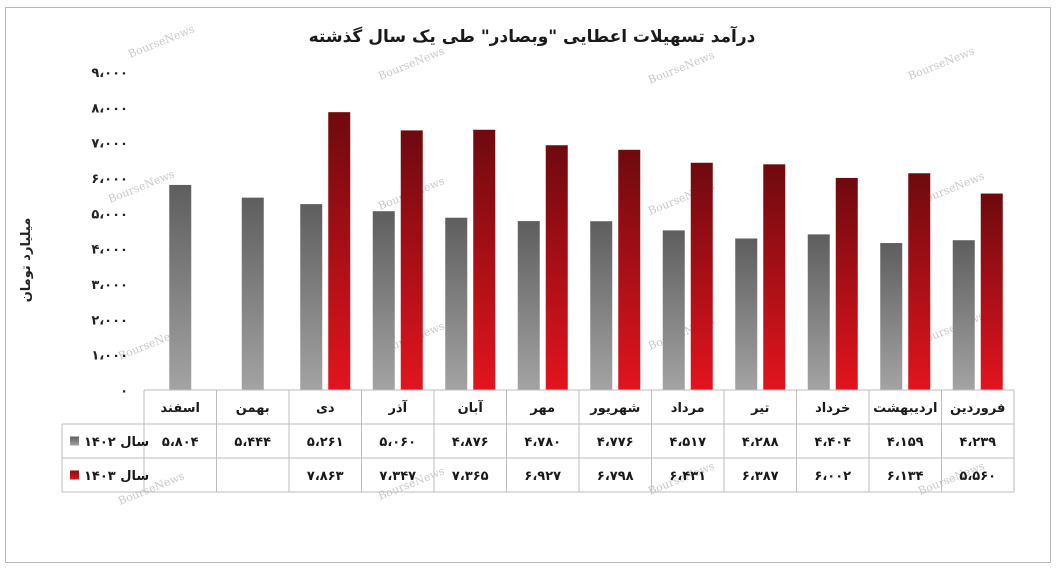 This screenshot has width=1058, height=571. What do you see at coordinates (325, 408) in the screenshot?
I see `x-tick-label: دی` at bounding box center [325, 408].